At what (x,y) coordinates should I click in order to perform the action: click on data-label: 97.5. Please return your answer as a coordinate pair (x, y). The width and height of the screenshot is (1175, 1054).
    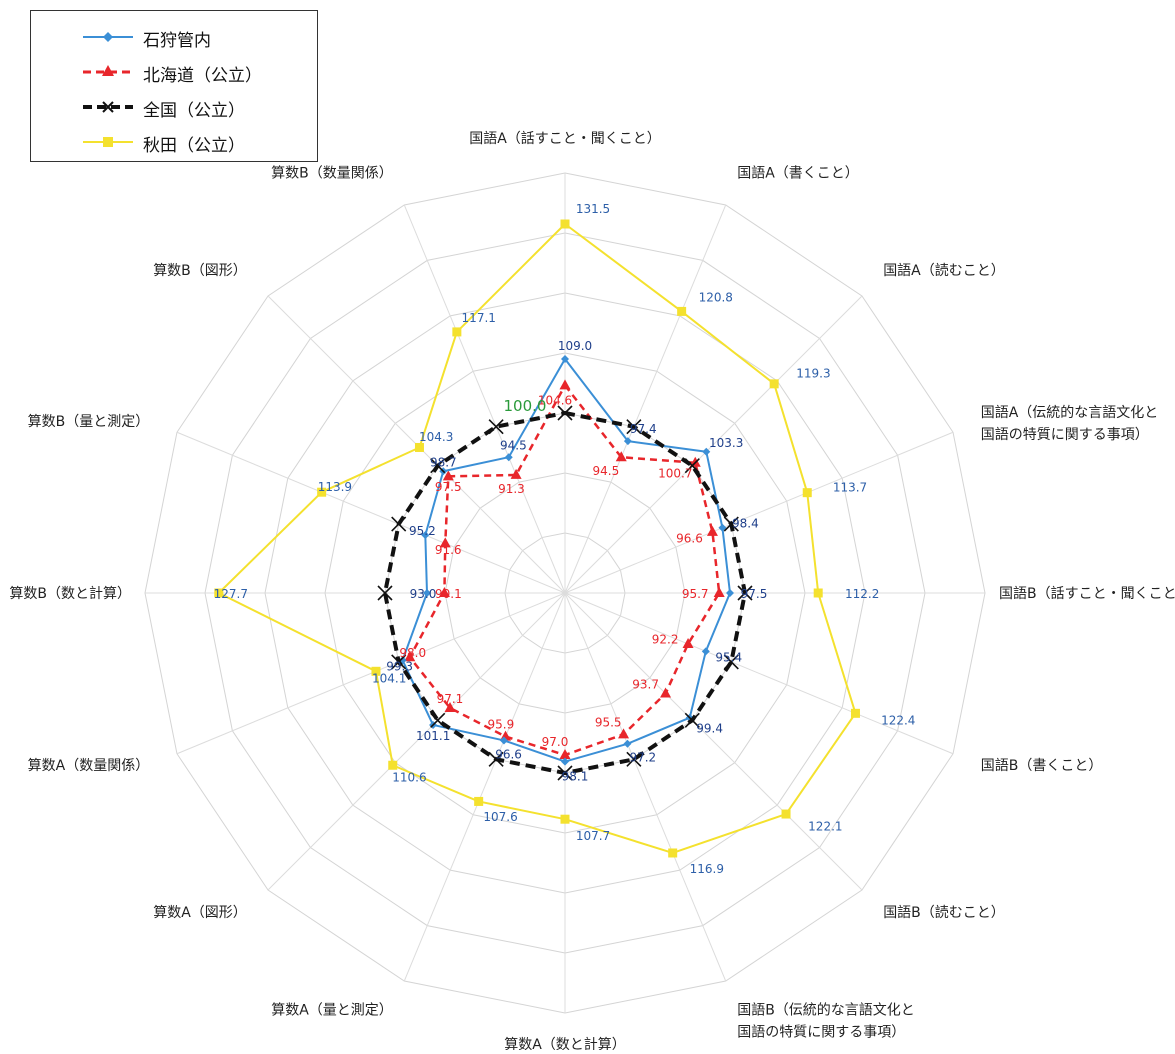
    Looking at the image, I should click on (448, 487).